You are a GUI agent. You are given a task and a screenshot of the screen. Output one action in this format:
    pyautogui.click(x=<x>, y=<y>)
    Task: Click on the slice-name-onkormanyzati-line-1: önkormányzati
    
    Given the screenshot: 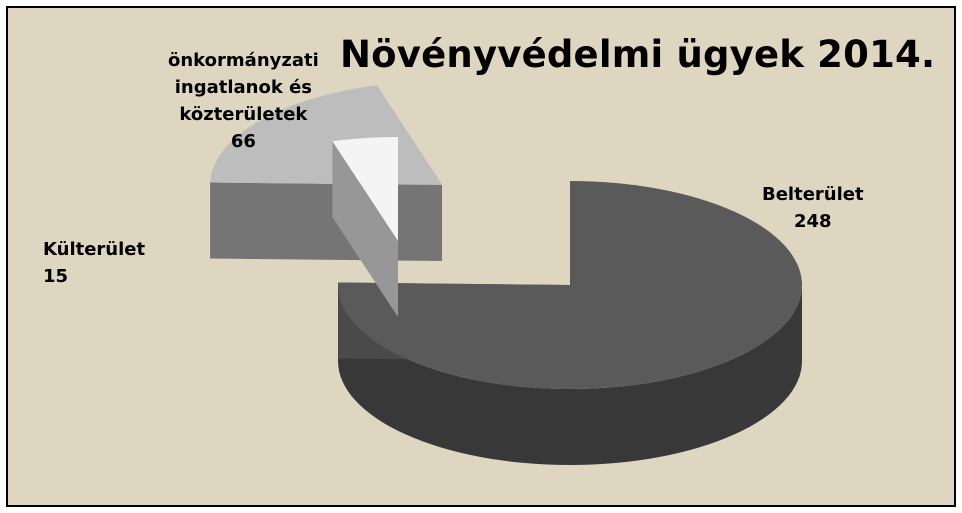 What is the action you would take?
    pyautogui.click(x=243, y=60)
    